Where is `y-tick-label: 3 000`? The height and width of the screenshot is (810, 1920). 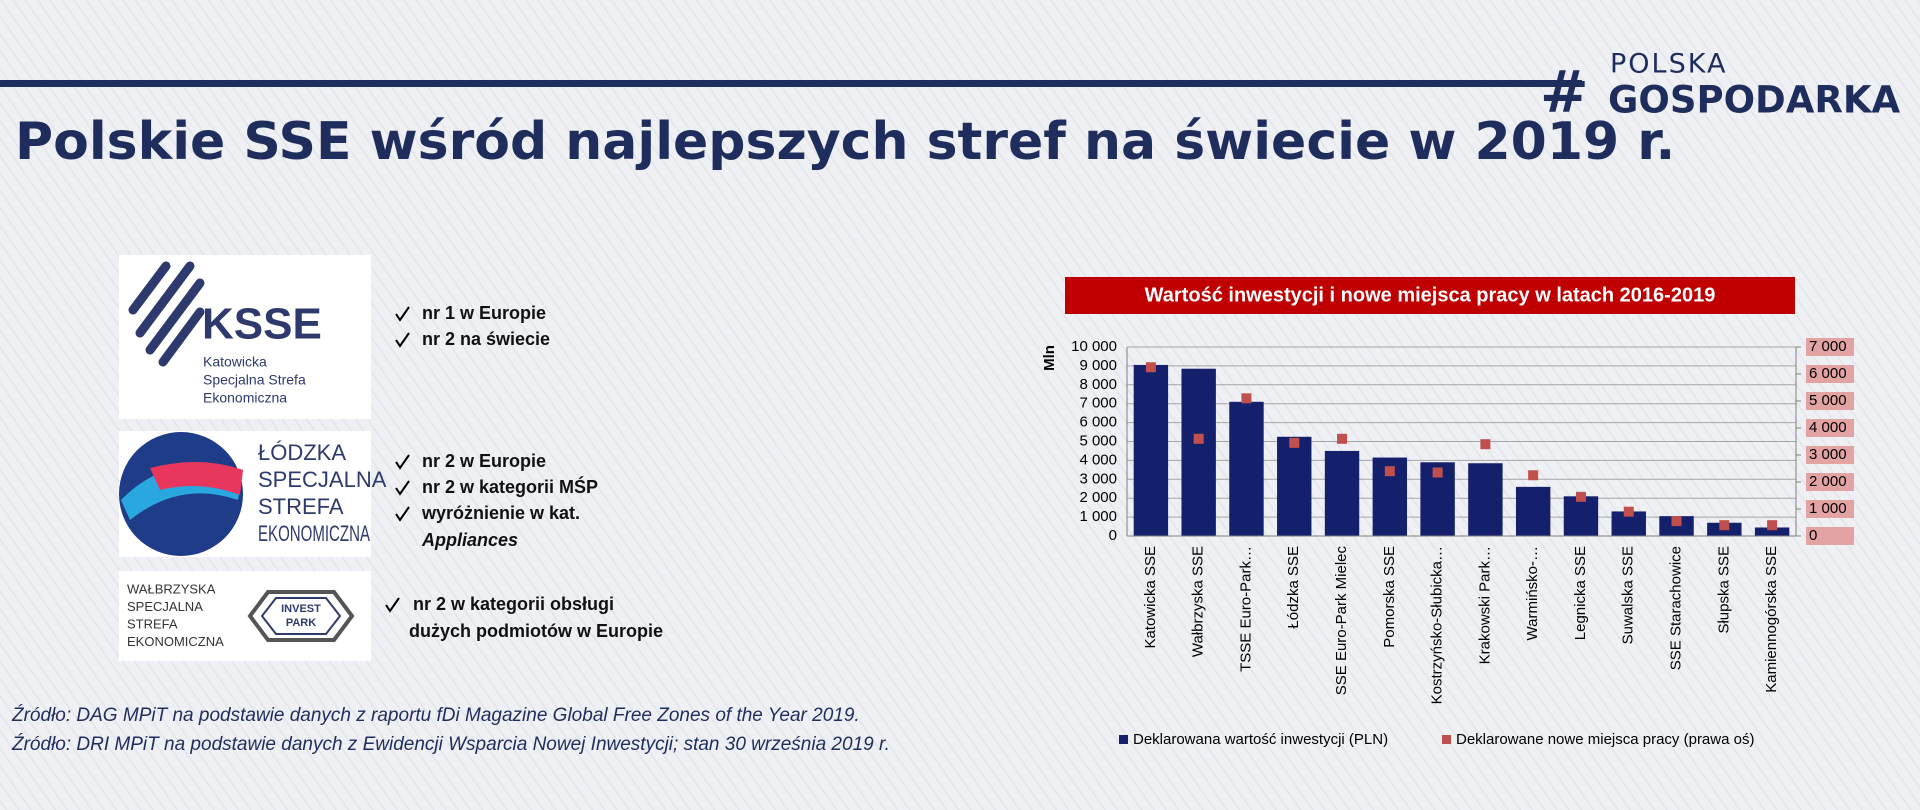 y-tick-label: 3 000 is located at coordinates (1098, 478).